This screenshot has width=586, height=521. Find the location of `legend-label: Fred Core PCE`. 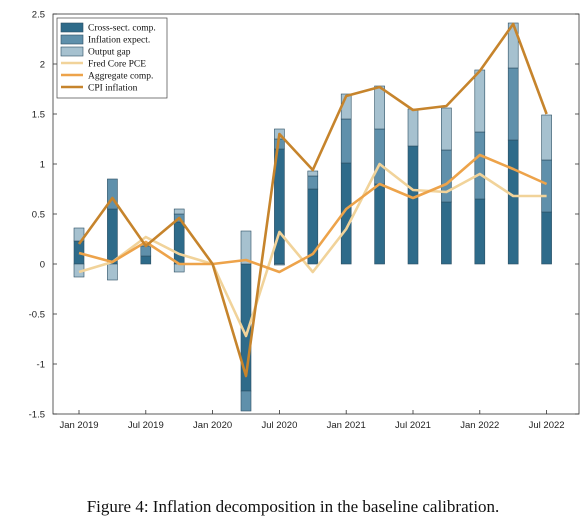

legend-label: Fred Core PCE is located at coordinates (117, 65).